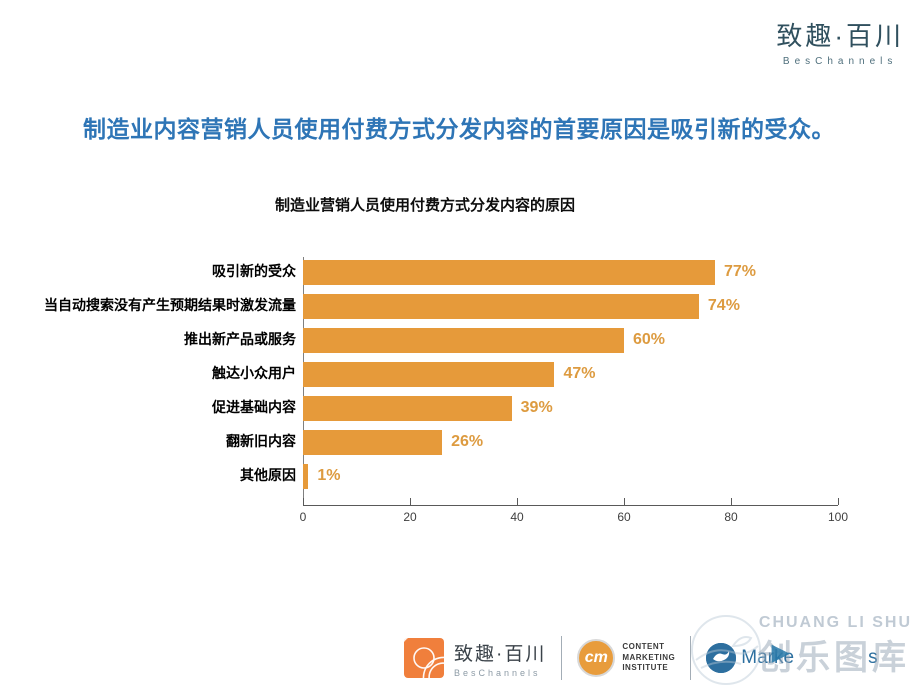 The width and height of the screenshot is (918, 690). What do you see at coordinates (721, 658) in the screenshot?
I see `marketingprofs-circle-icon` at bounding box center [721, 658].